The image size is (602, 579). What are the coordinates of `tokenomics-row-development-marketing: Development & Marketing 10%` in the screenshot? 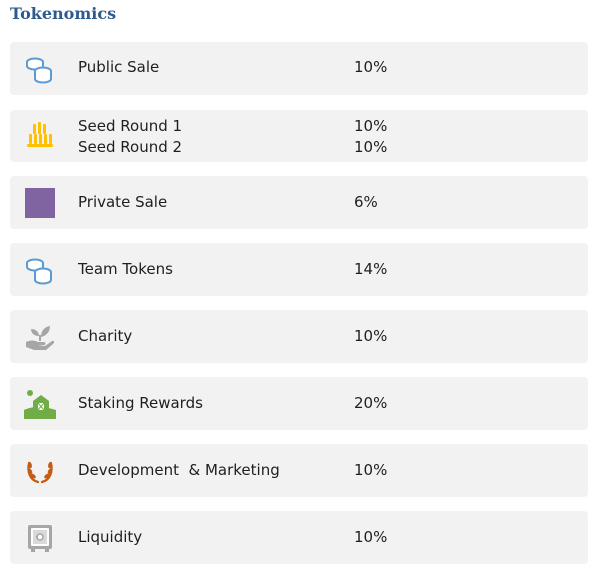 It's located at (299, 470).